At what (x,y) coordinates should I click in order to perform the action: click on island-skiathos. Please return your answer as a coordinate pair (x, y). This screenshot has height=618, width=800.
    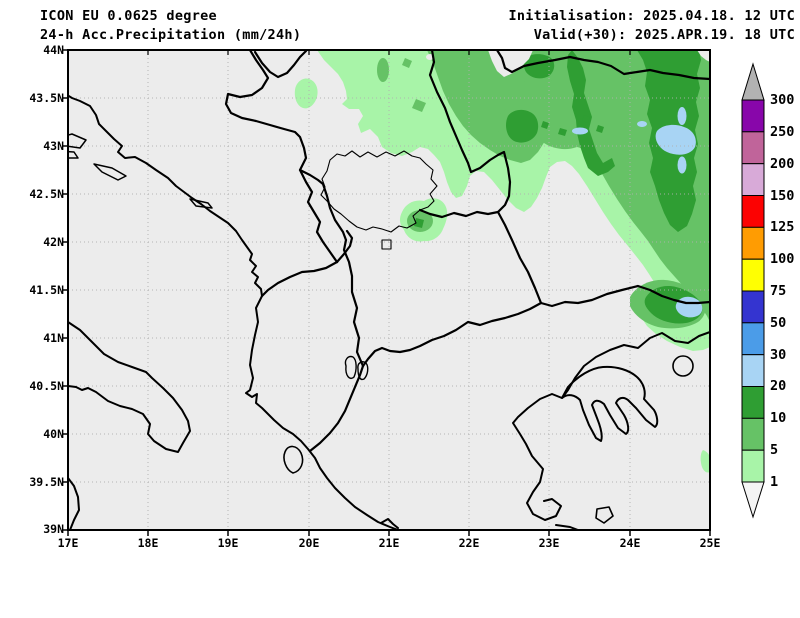
    Looking at the image, I should click on (604, 515).